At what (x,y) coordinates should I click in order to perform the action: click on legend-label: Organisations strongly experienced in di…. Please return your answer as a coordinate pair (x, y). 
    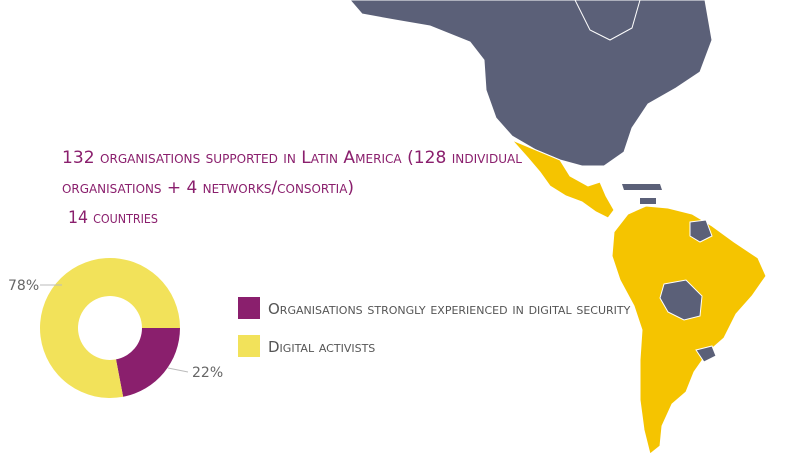
    Looking at the image, I should click on (449, 309).